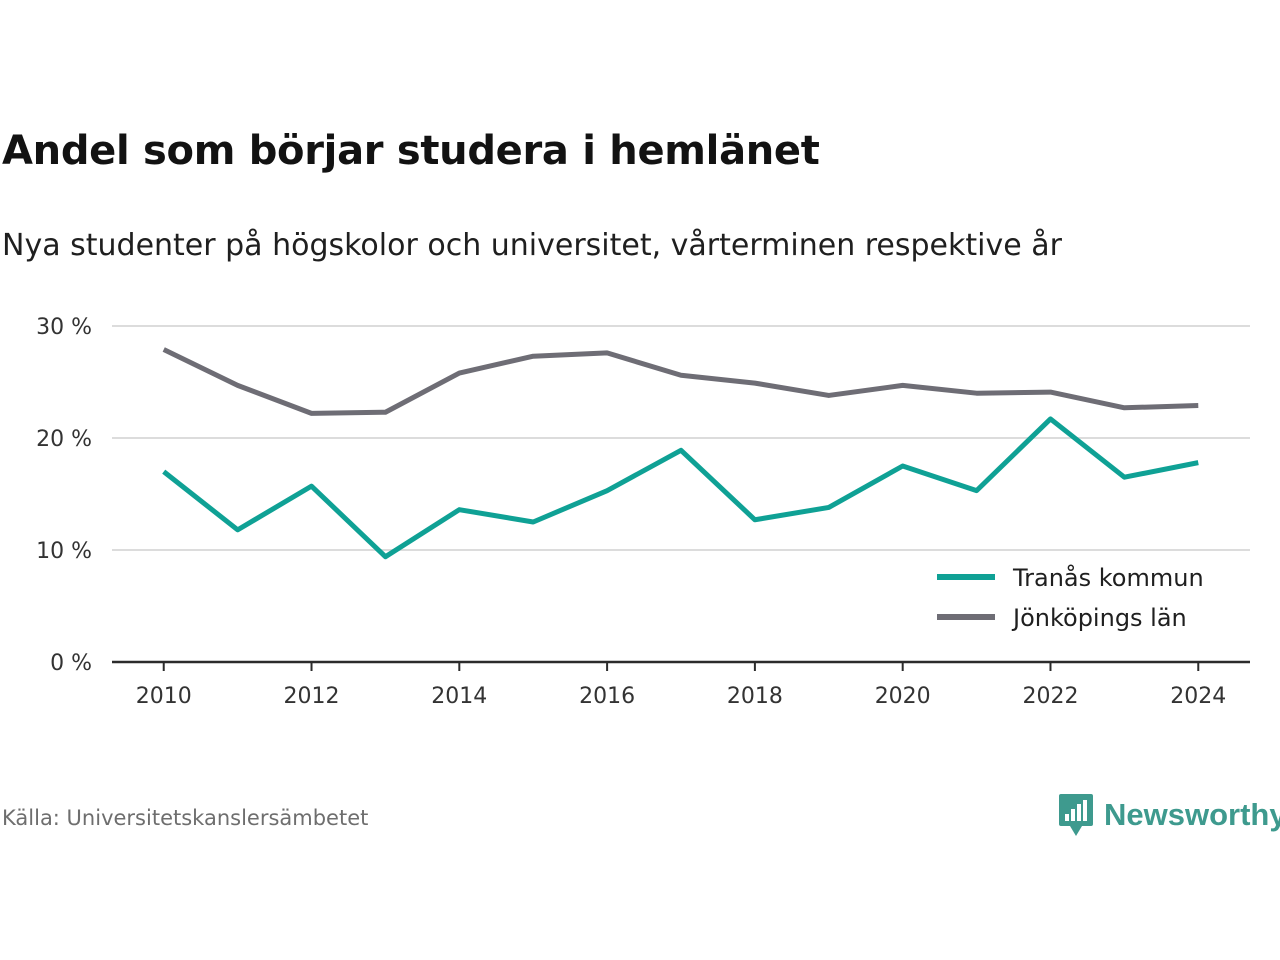 The width and height of the screenshot is (1280, 960). I want to click on chart-title: Andel som börjar studera i hemlänet, so click(411, 151).